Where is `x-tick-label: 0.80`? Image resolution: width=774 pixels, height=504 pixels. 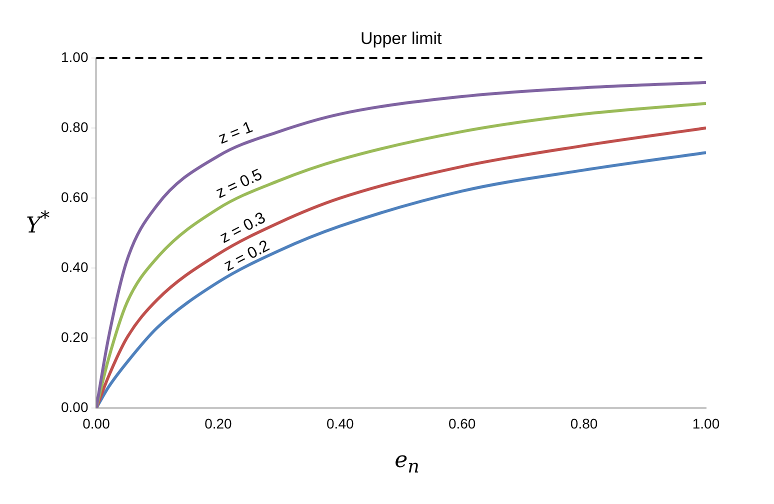
x-tick-label: 0.80 is located at coordinates (584, 423).